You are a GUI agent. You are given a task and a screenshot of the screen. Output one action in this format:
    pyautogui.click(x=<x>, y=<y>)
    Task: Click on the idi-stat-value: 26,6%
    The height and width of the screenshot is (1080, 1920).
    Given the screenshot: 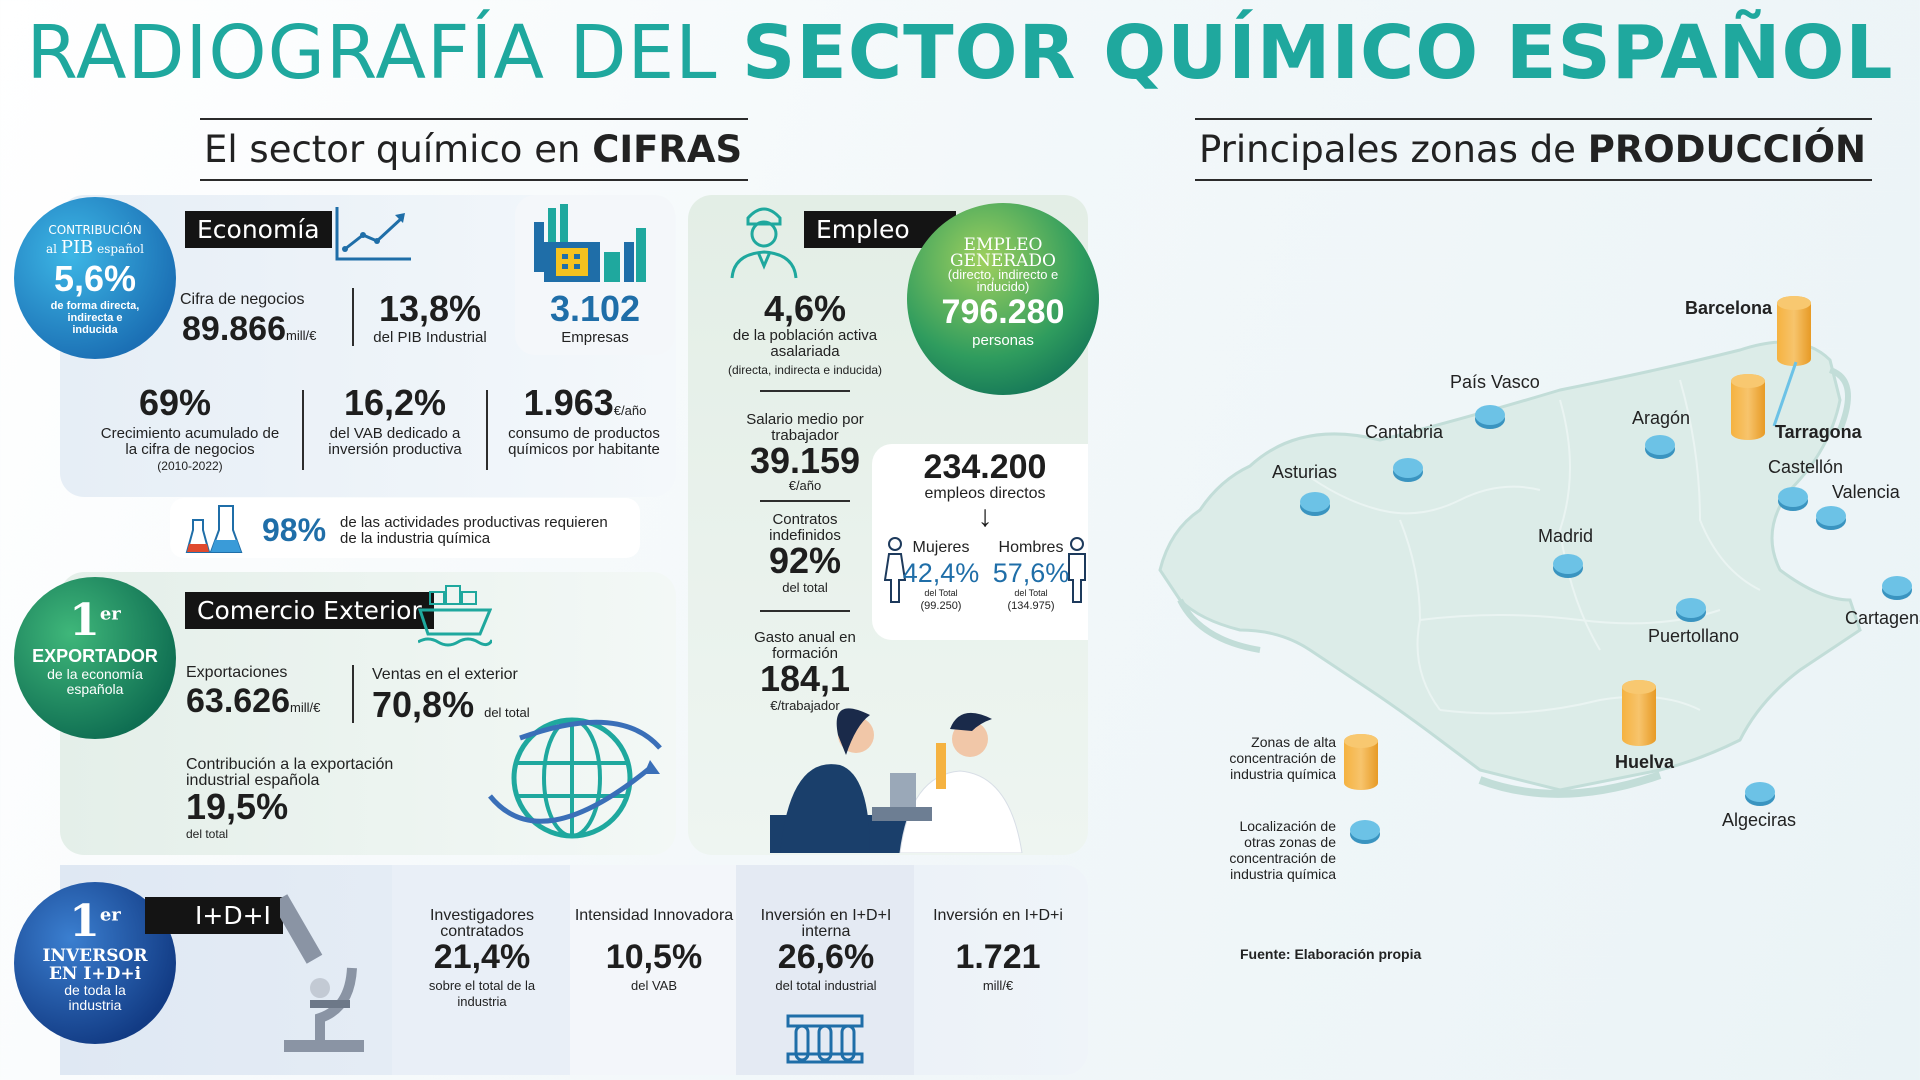 What is the action you would take?
    pyautogui.click(x=826, y=957)
    